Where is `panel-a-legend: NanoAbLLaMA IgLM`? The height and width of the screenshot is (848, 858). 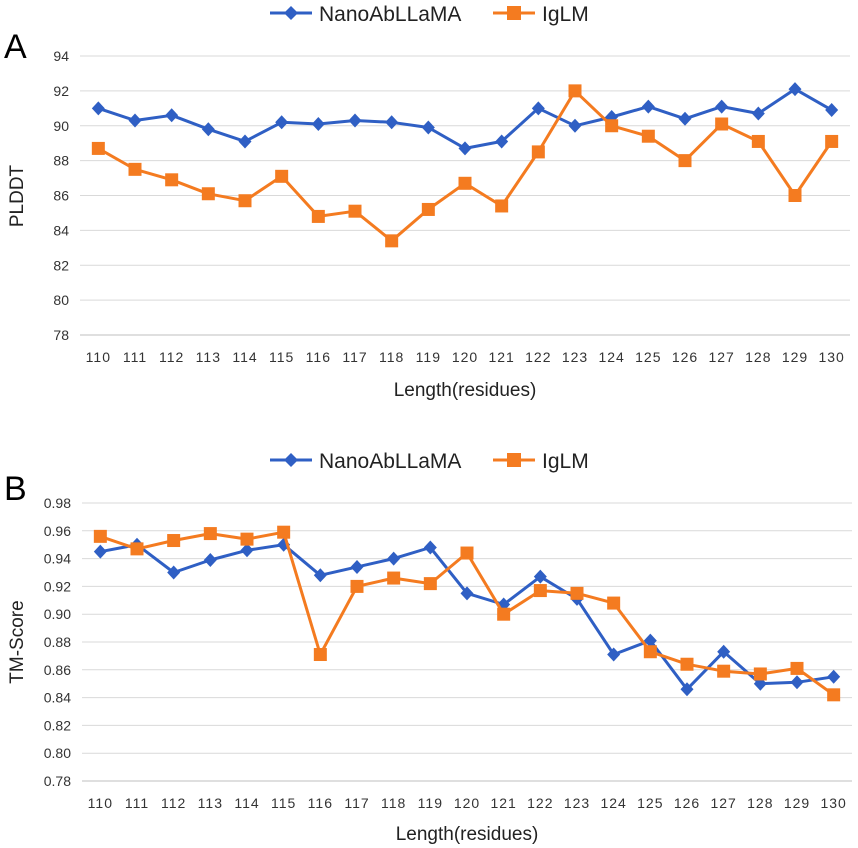
panel-a-legend: NanoAbLLaMA IgLM is located at coordinates (429, 14).